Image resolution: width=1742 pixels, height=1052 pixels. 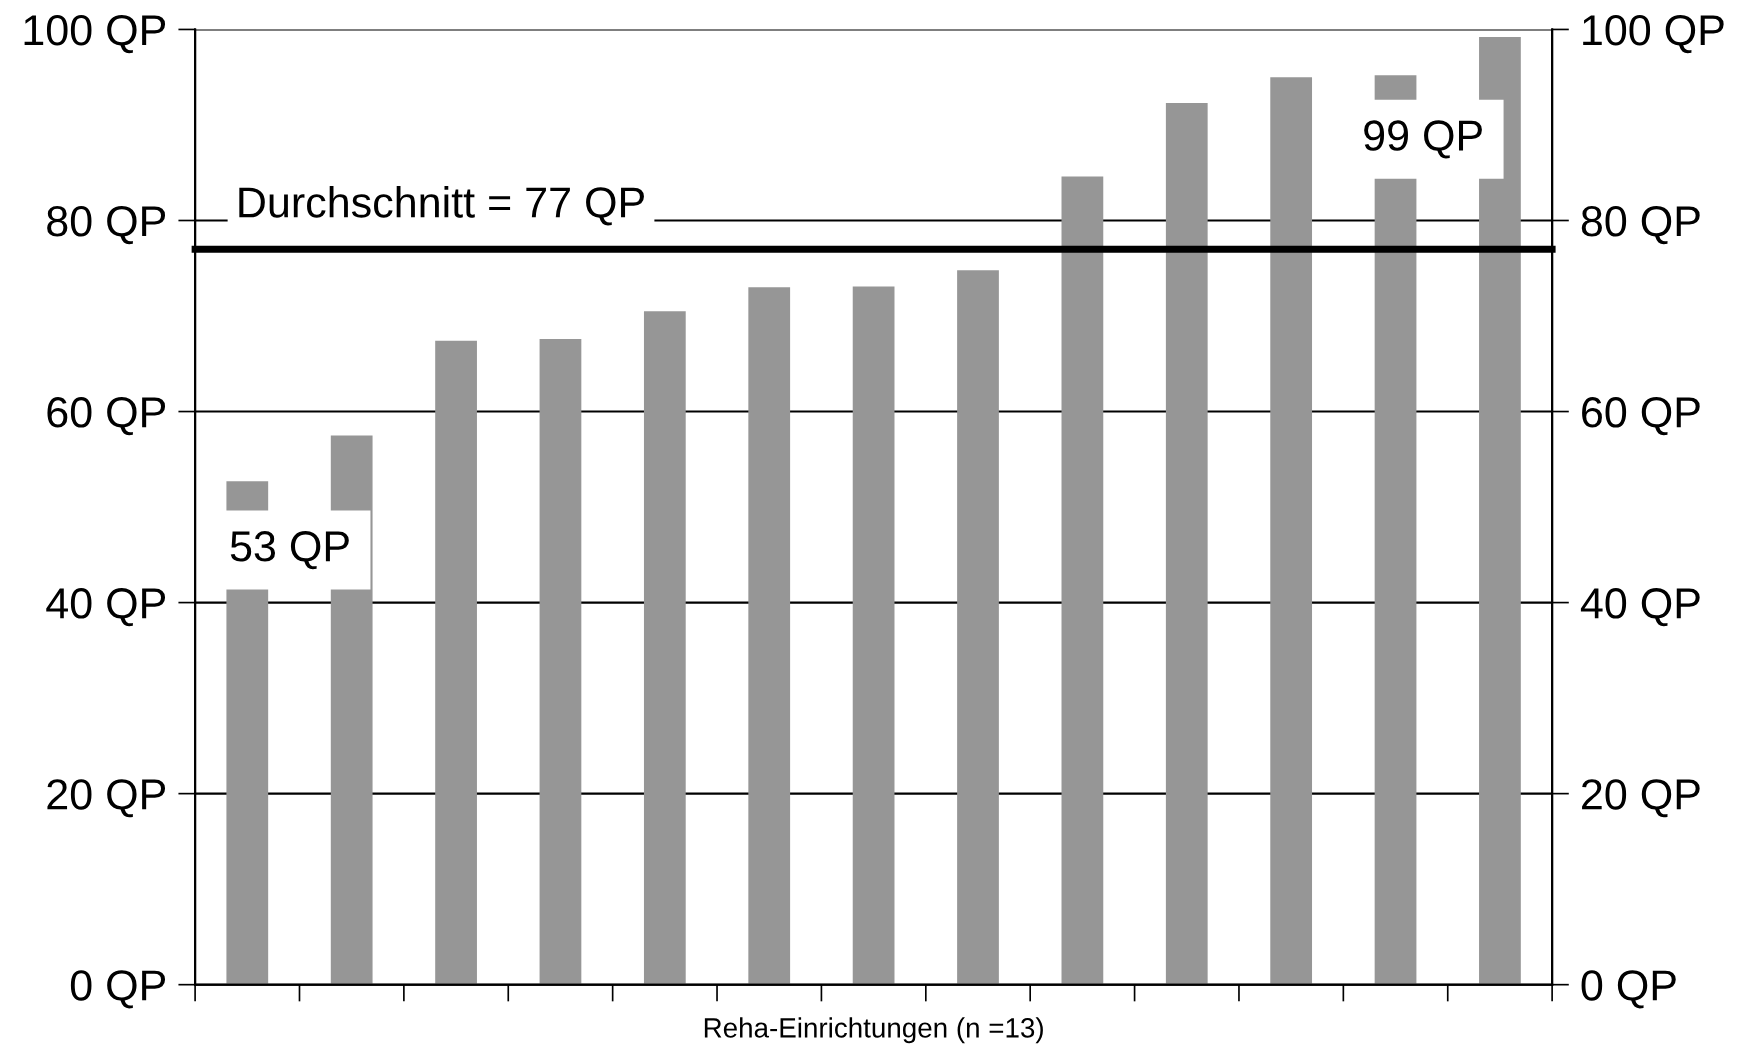 I want to click on y-tick-label: 0 QP, so click(x=118, y=989).